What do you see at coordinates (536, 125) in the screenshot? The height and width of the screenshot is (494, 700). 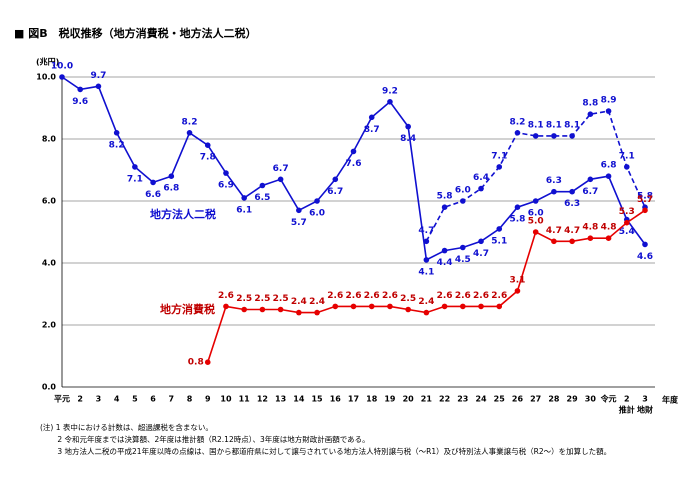 I see `data-label: 8.1` at bounding box center [536, 125].